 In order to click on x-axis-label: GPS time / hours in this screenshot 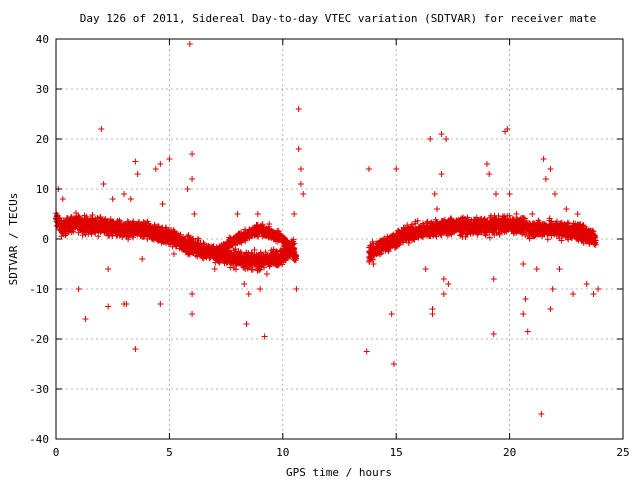, I will do `click(339, 472)`.